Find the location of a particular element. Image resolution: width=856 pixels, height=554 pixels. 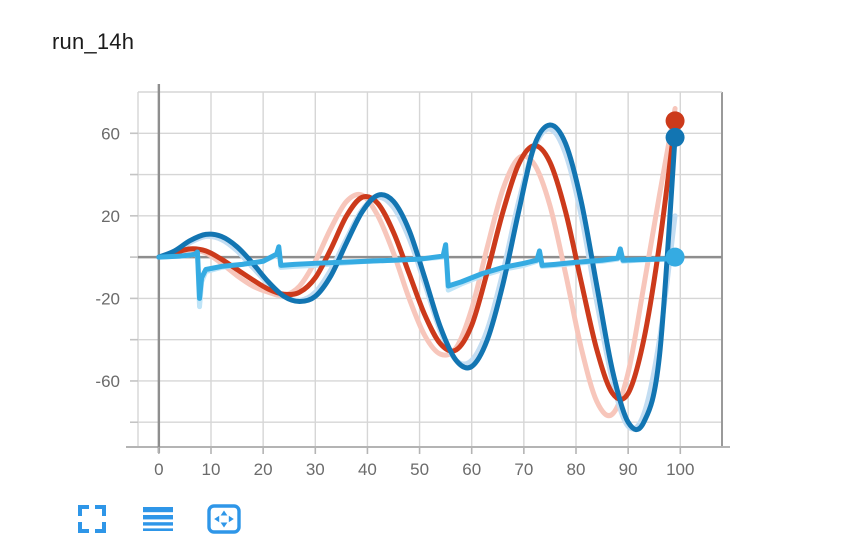

svg-text: 90 is located at coordinates (628, 469).